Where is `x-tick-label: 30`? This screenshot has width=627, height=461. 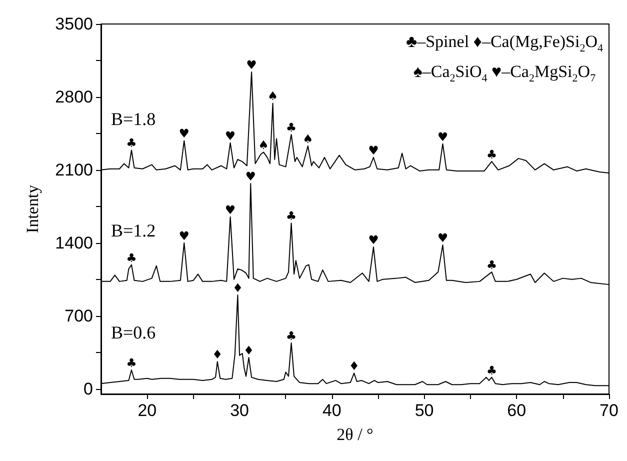
x-tick-label: 30 is located at coordinates (240, 410).